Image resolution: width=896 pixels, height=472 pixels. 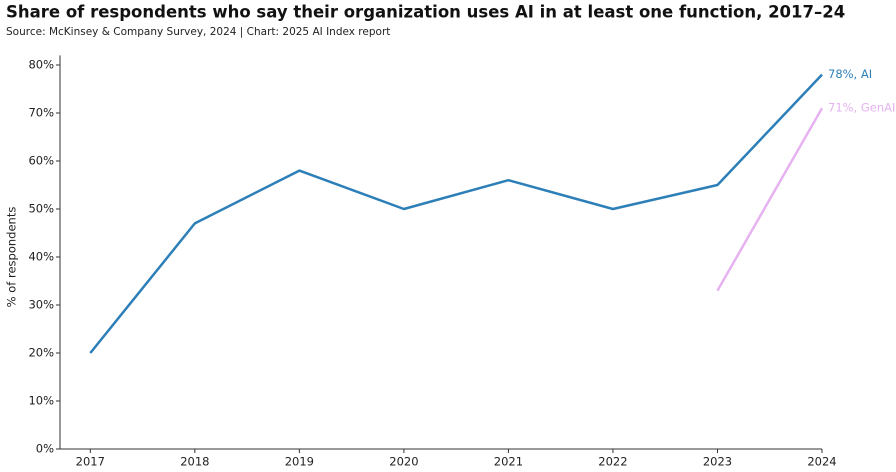 What do you see at coordinates (41, 353) in the screenshot?
I see `y-tick-label: 20%` at bounding box center [41, 353].